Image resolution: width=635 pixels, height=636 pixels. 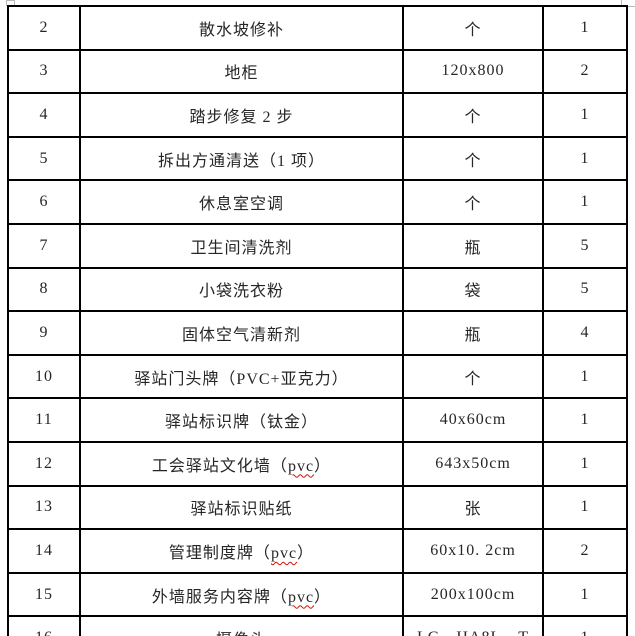 What do you see at coordinates (44, 333) in the screenshot?
I see `row-number-cell: 9` at bounding box center [44, 333].